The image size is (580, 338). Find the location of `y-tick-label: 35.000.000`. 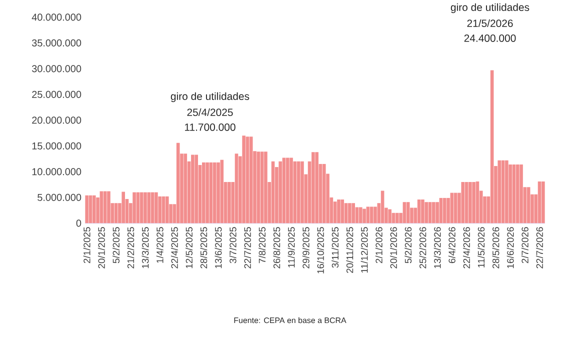

y-tick-label: 35.000.000 is located at coordinates (57, 42).